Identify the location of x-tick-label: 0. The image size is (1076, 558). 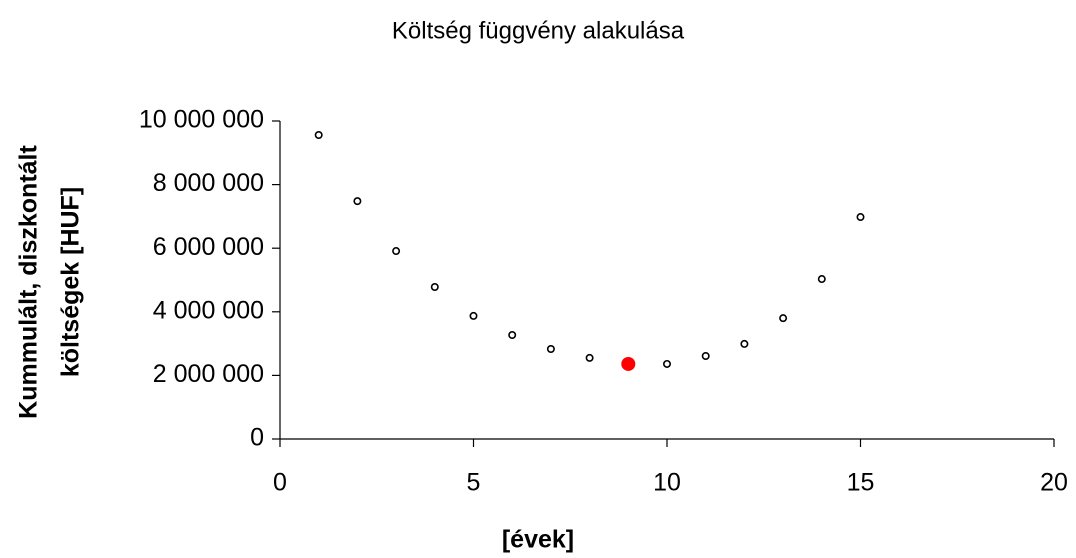
(280, 483).